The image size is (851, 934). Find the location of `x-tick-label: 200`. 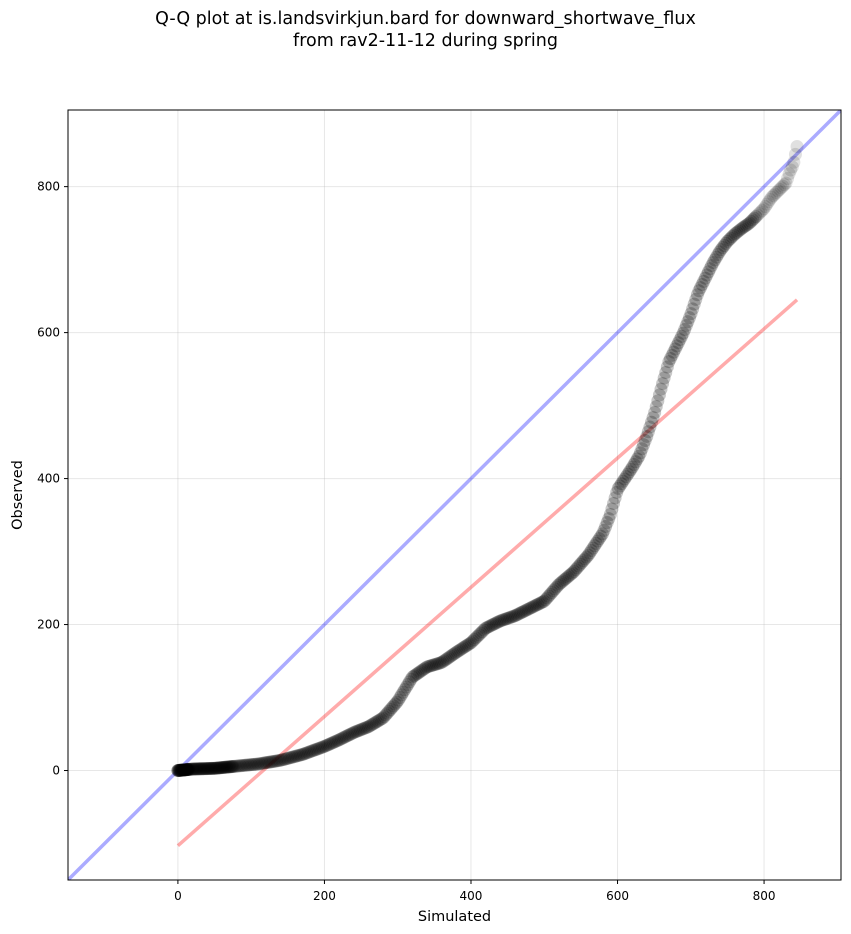

x-tick-label: 200 is located at coordinates (324, 896).